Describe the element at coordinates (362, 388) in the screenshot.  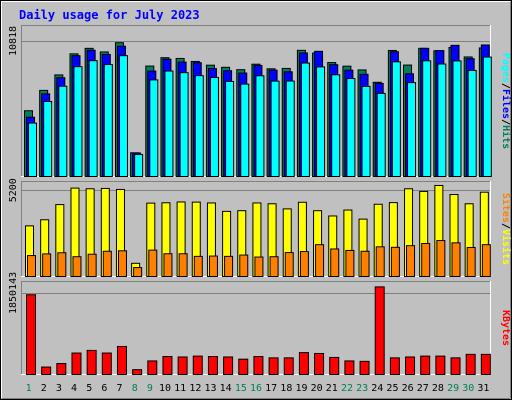
I see `x-tick-label-day-23: 23` at that location.